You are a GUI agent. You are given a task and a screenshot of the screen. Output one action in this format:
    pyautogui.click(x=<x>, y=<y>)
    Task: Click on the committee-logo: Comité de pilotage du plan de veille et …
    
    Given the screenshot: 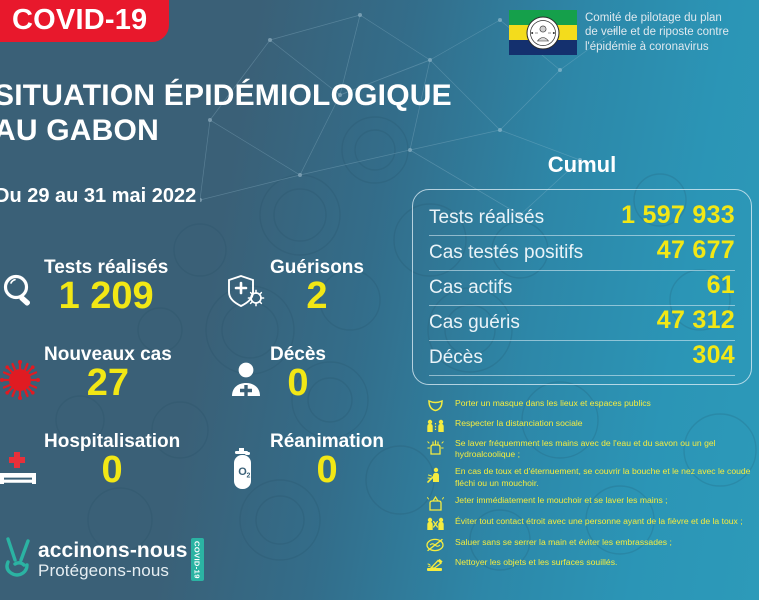 What is the action you would take?
    pyautogui.click(x=619, y=32)
    